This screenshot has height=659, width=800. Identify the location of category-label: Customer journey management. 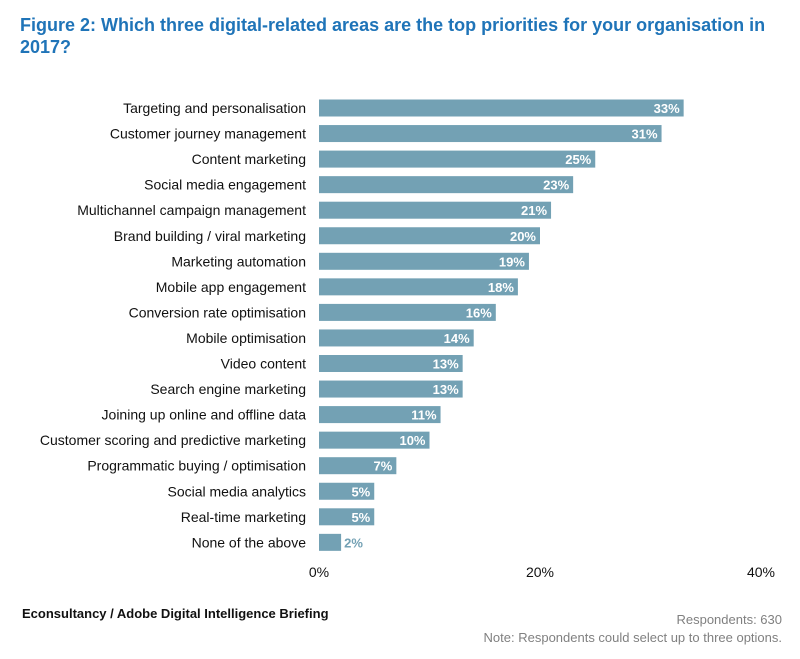
(208, 134).